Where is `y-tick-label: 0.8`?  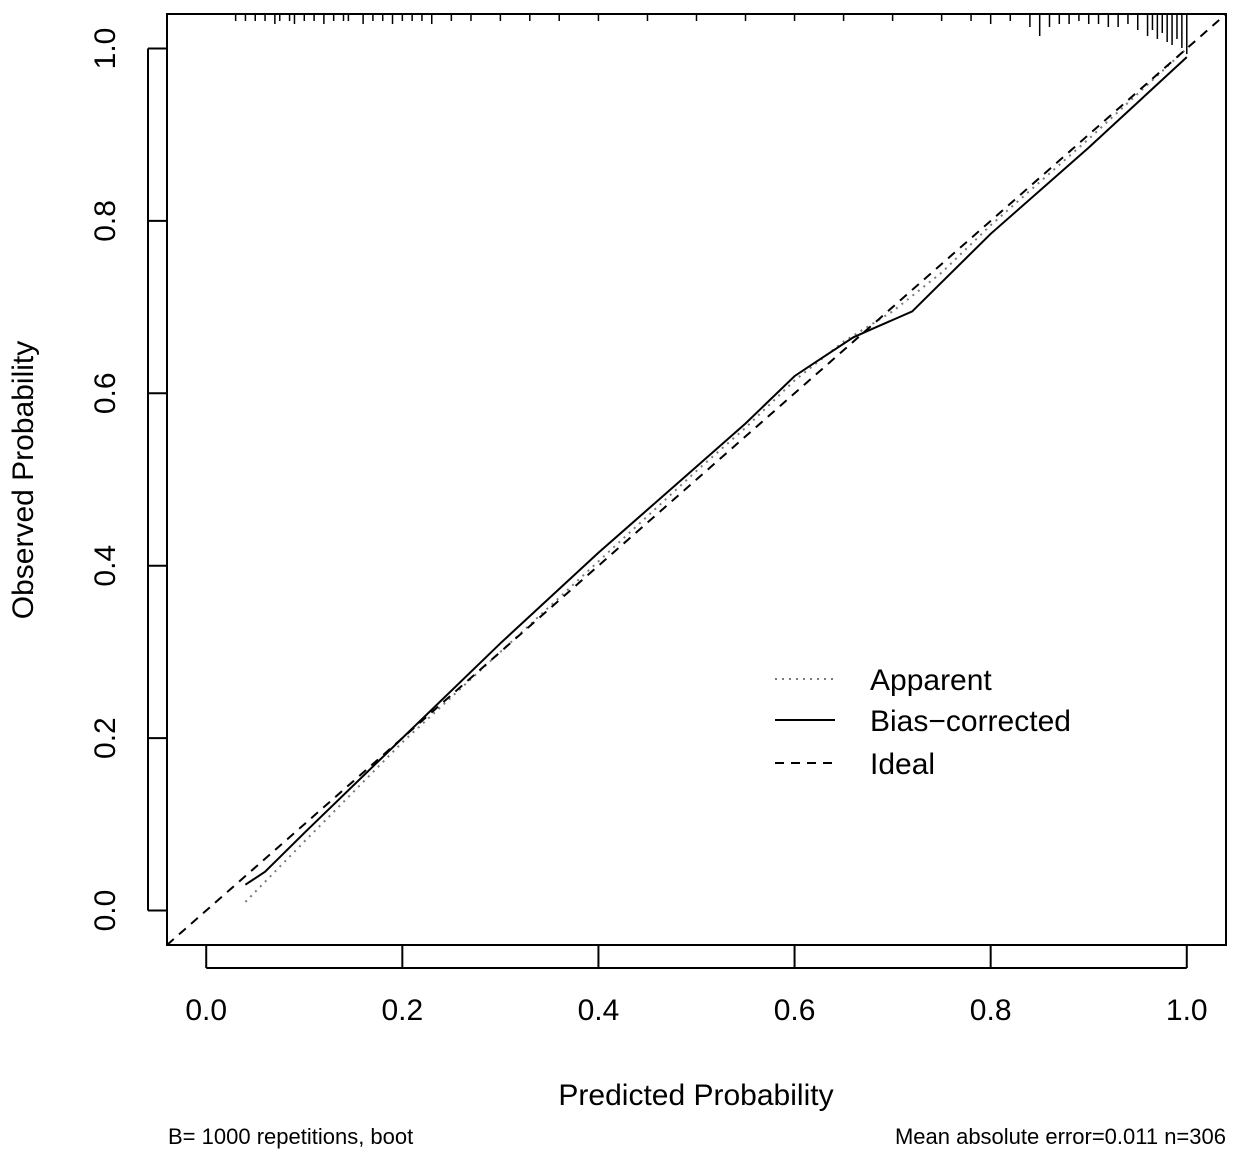
y-tick-label: 0.8 is located at coordinates (105, 221).